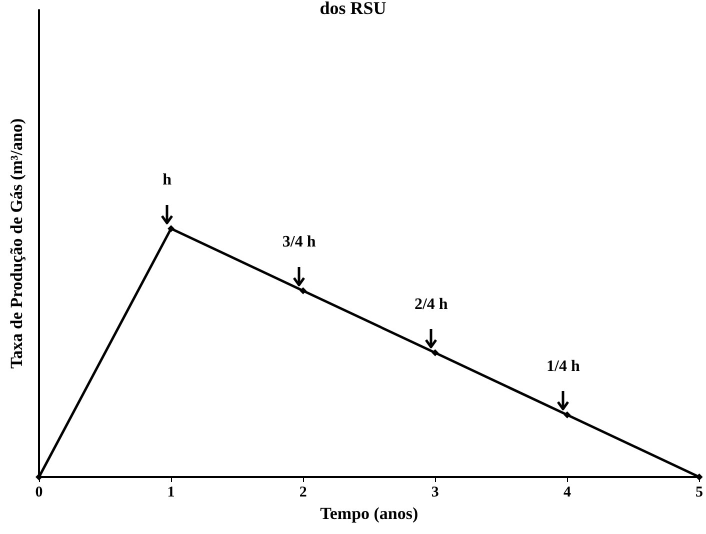 The height and width of the screenshot is (534, 706). What do you see at coordinates (16, 243) in the screenshot?
I see `y-axis-title: Taxa de Produção de Gás (m³/ano)` at bounding box center [16, 243].